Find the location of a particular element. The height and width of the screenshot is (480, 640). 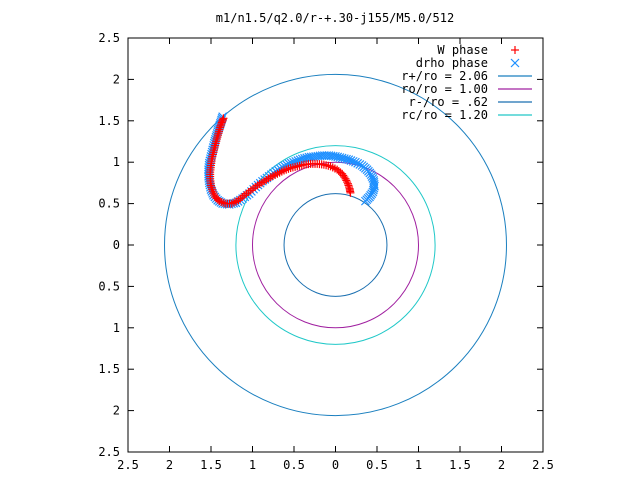

legend-label: r+/ro = 2.06 is located at coordinates (444, 76).